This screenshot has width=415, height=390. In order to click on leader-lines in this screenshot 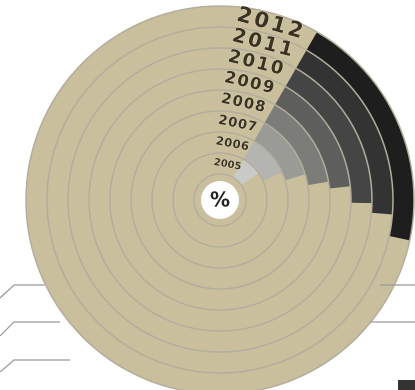, I will do `click(35, 328)`.